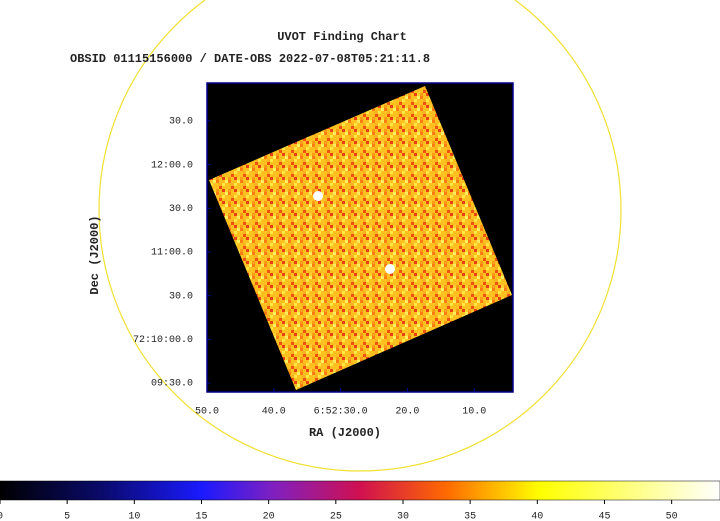 Image resolution: width=720 pixels, height=521 pixels. I want to click on colorbar-tick-label: 30, so click(403, 516).